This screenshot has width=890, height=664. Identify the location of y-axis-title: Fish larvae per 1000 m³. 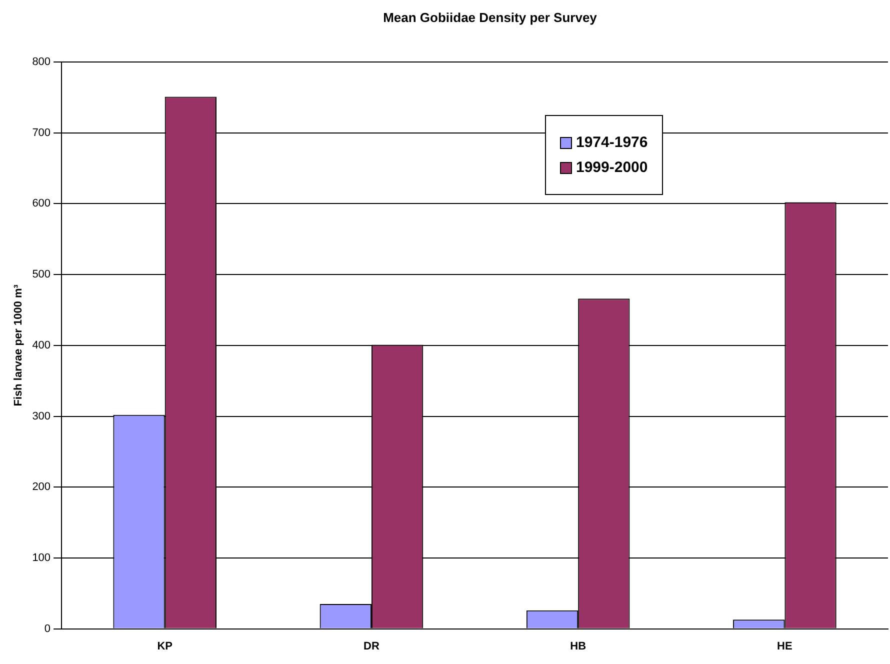
(18, 345).